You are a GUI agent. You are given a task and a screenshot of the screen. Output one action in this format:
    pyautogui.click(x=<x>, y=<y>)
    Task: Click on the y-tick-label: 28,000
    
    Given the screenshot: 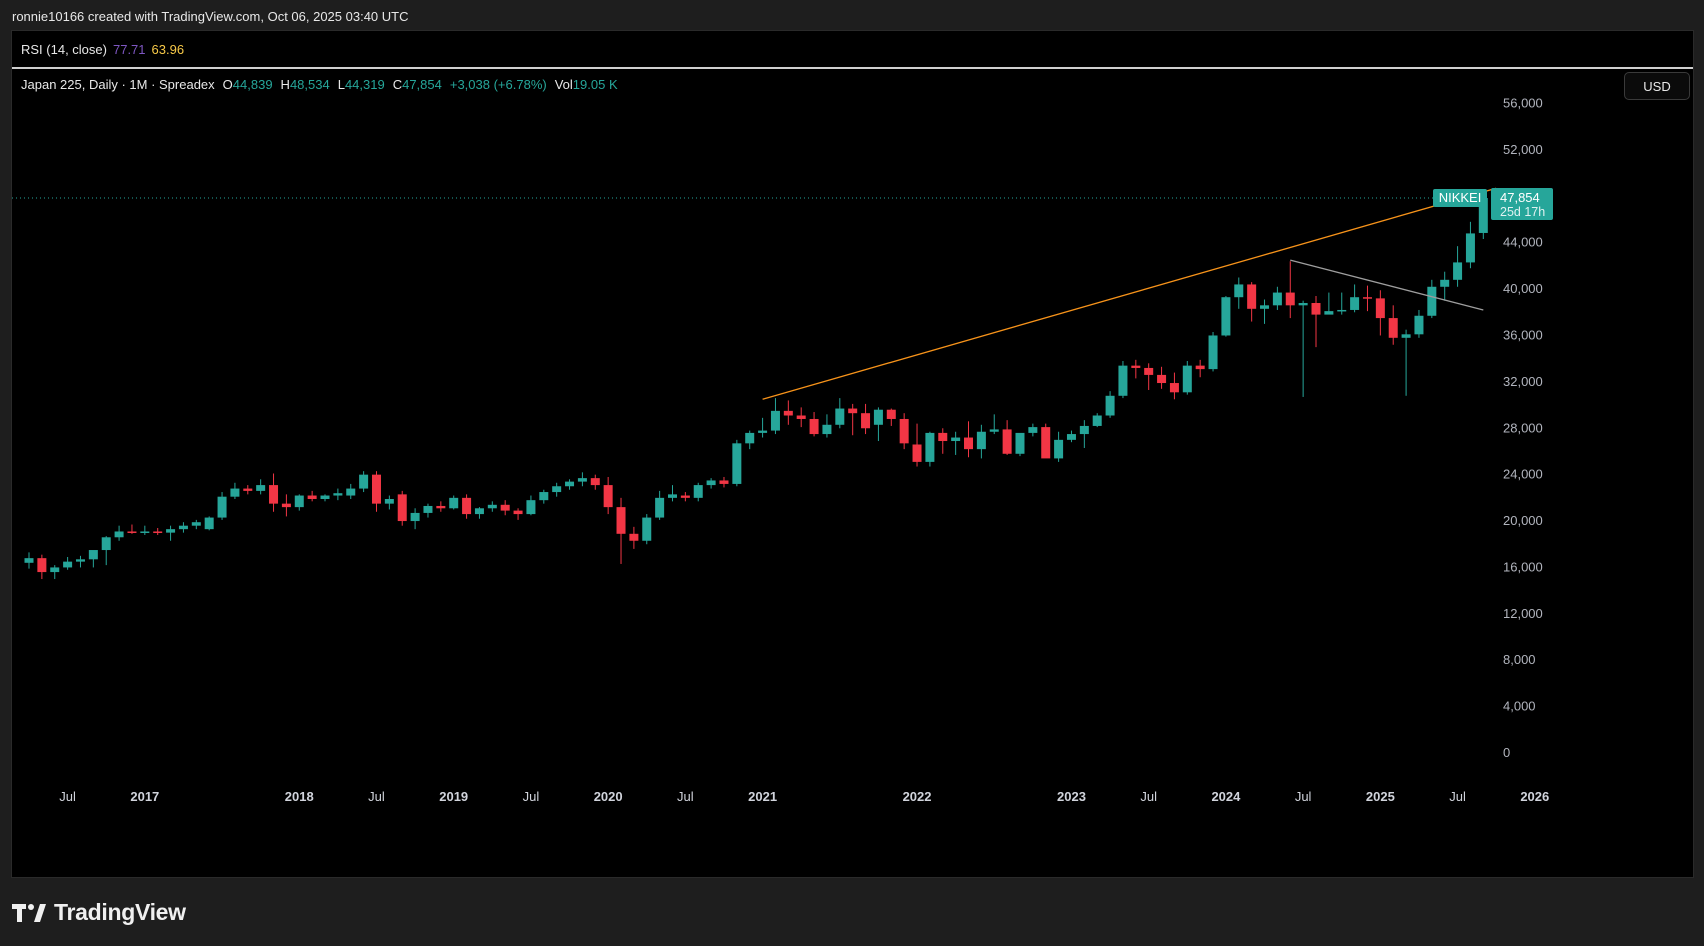 What is the action you would take?
    pyautogui.click(x=1523, y=427)
    